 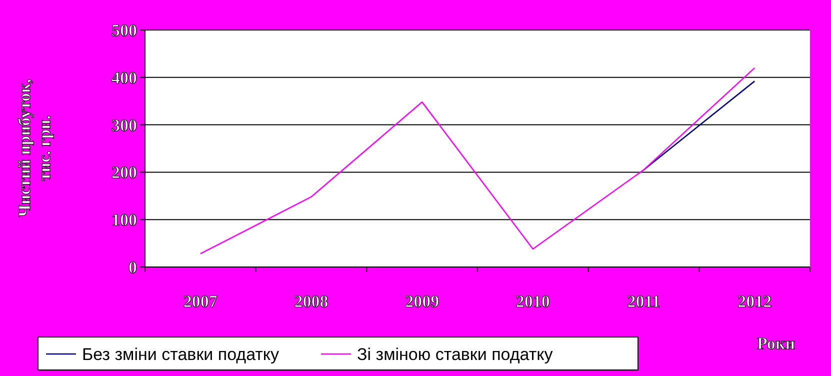 What do you see at coordinates (132, 267) in the screenshot?
I see `y-tick-label: 0` at bounding box center [132, 267].